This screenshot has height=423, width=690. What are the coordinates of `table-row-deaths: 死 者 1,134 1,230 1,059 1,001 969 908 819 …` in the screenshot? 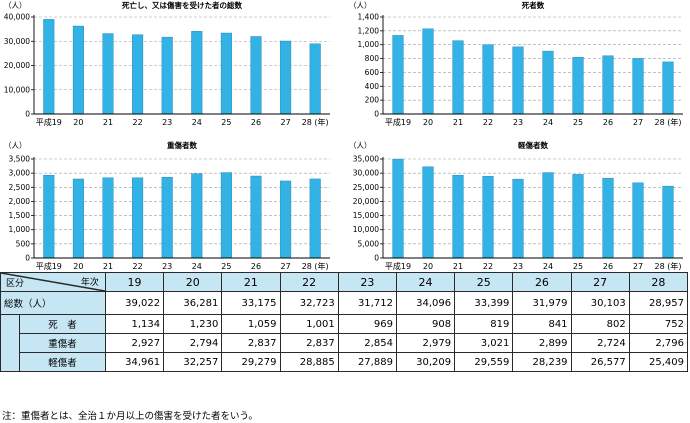 It's located at (344, 324).